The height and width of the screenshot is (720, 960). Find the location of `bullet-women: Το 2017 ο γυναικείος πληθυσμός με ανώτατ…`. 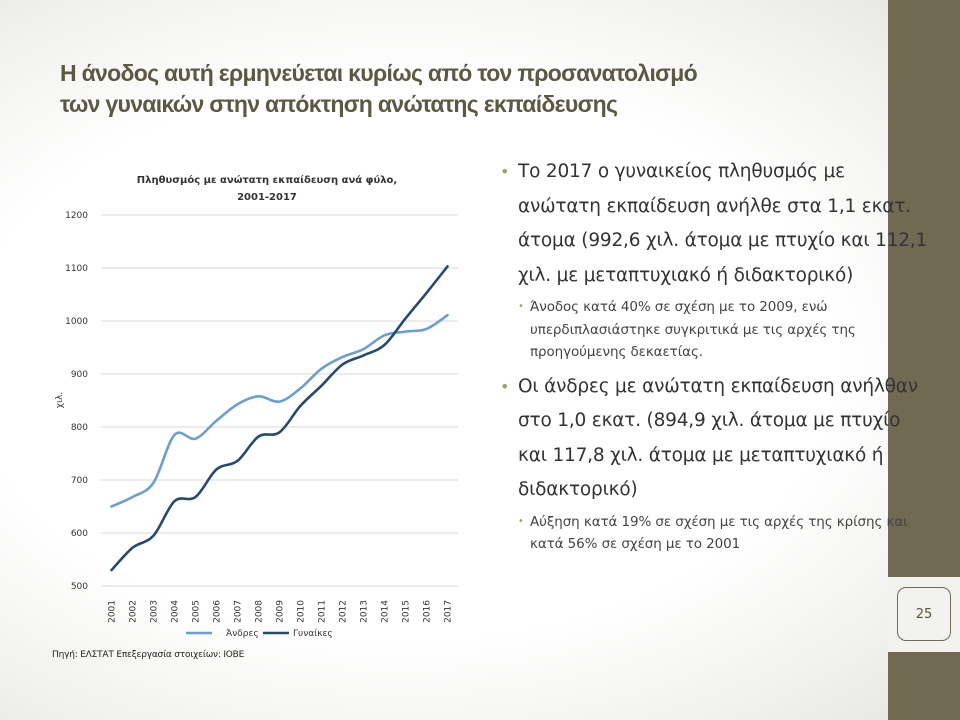

bullet-women: Το 2017 ο γυναικείος πληθυσμός με ανώτατ… is located at coordinates (715, 224).